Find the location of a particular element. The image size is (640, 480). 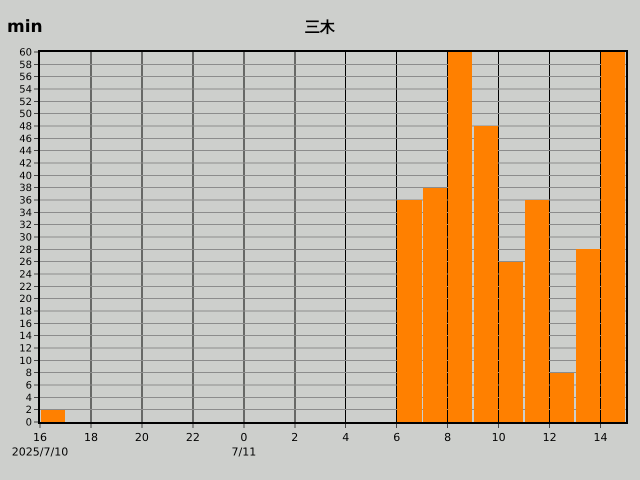

y-tick-label: 30 is located at coordinates (25, 238).